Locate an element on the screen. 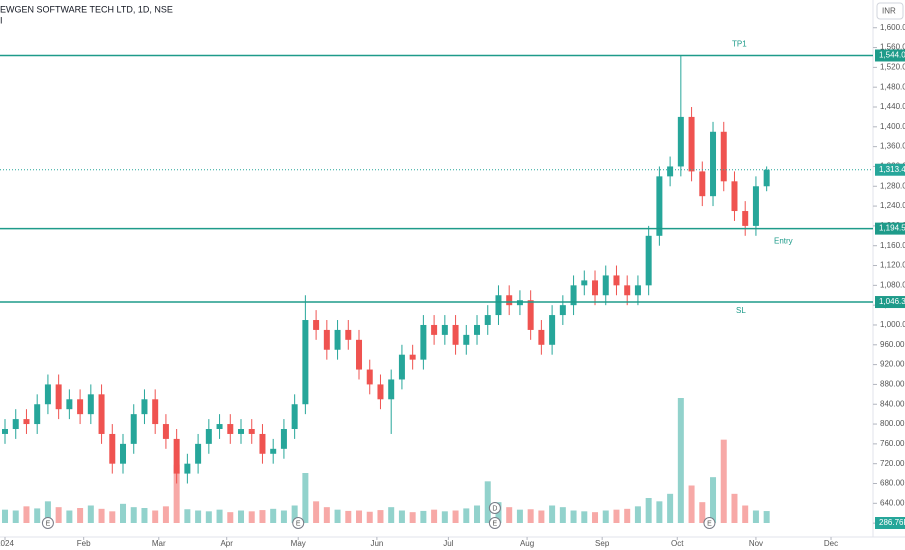 This screenshot has width=905, height=550. y-tick-label: 880.00 is located at coordinates (892, 384).